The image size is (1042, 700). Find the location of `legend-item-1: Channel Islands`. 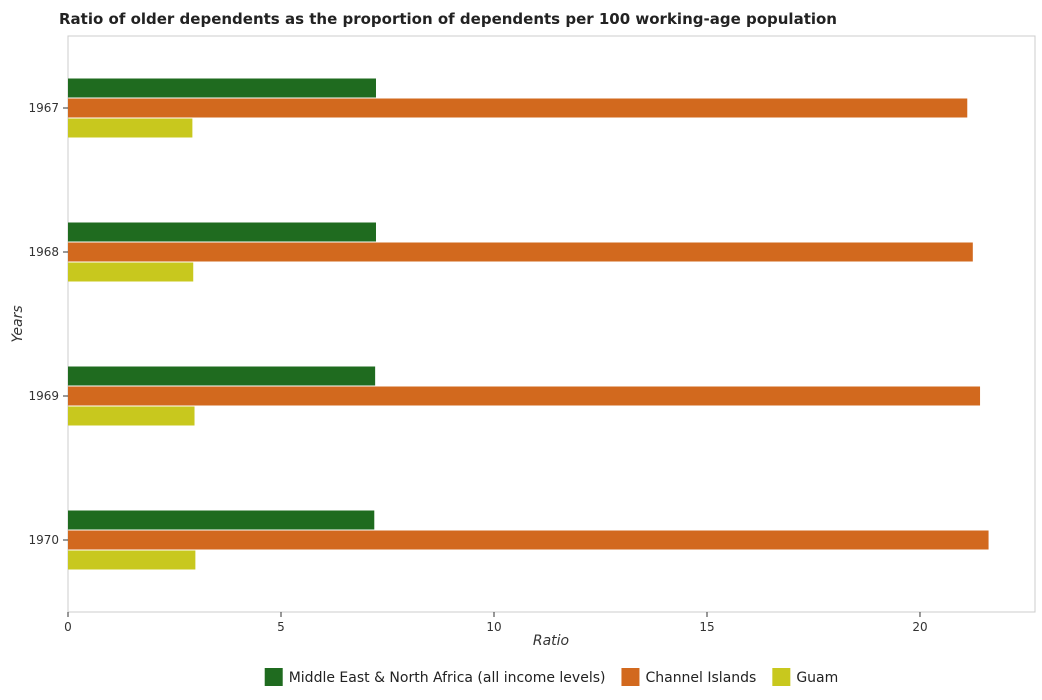

legend-item-1: Channel Islands is located at coordinates (688, 677).